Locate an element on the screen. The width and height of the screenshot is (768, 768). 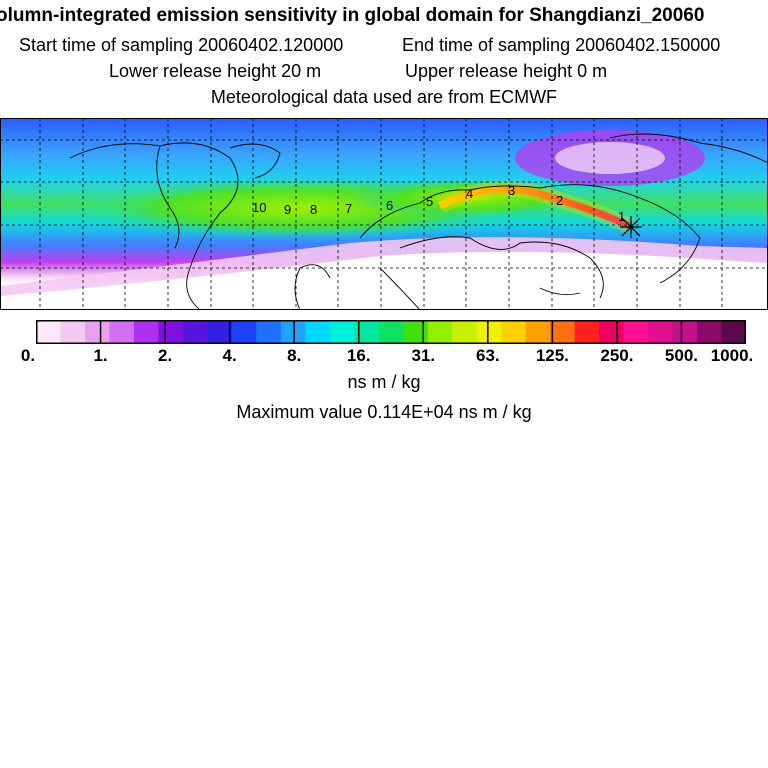
trajectory-marker-4: 4 is located at coordinates (469, 193).